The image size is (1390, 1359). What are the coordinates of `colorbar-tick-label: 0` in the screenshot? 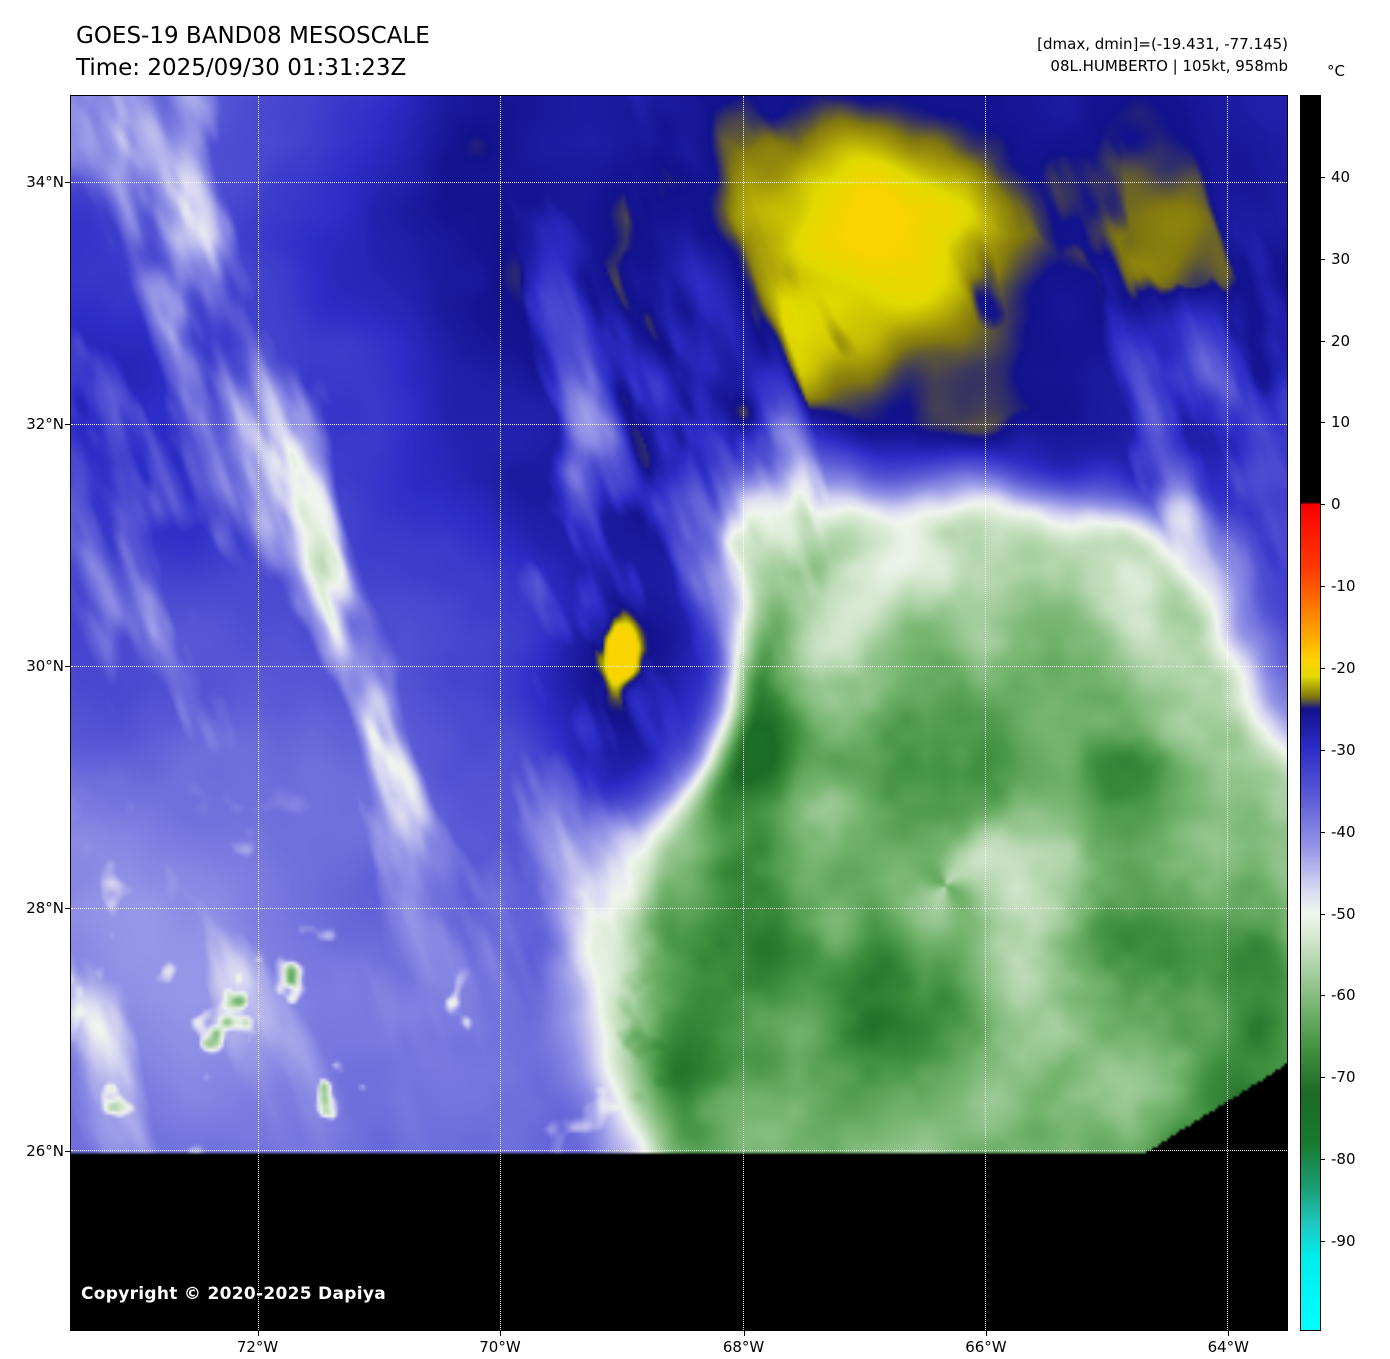 It's located at (1336, 504).